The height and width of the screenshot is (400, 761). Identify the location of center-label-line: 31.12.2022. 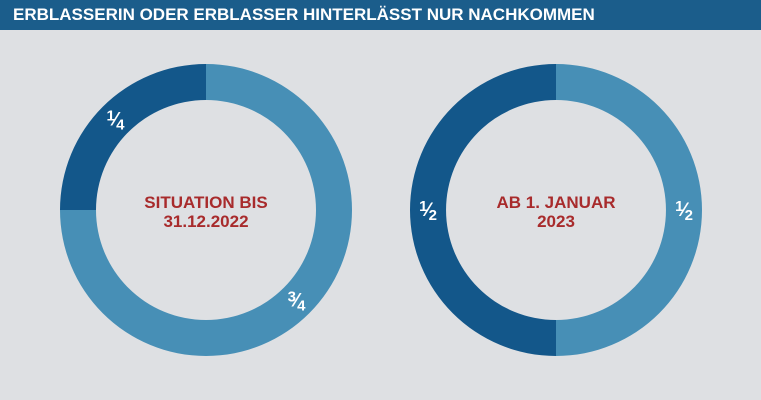
(205, 221).